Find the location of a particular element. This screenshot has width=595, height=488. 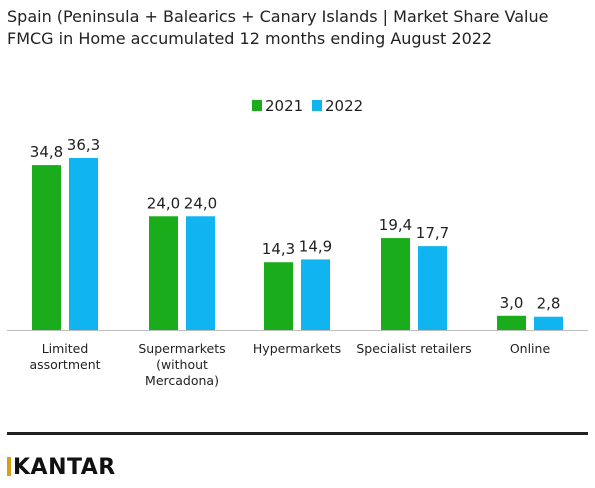

data-label-2022-4: 2,8 is located at coordinates (549, 304).